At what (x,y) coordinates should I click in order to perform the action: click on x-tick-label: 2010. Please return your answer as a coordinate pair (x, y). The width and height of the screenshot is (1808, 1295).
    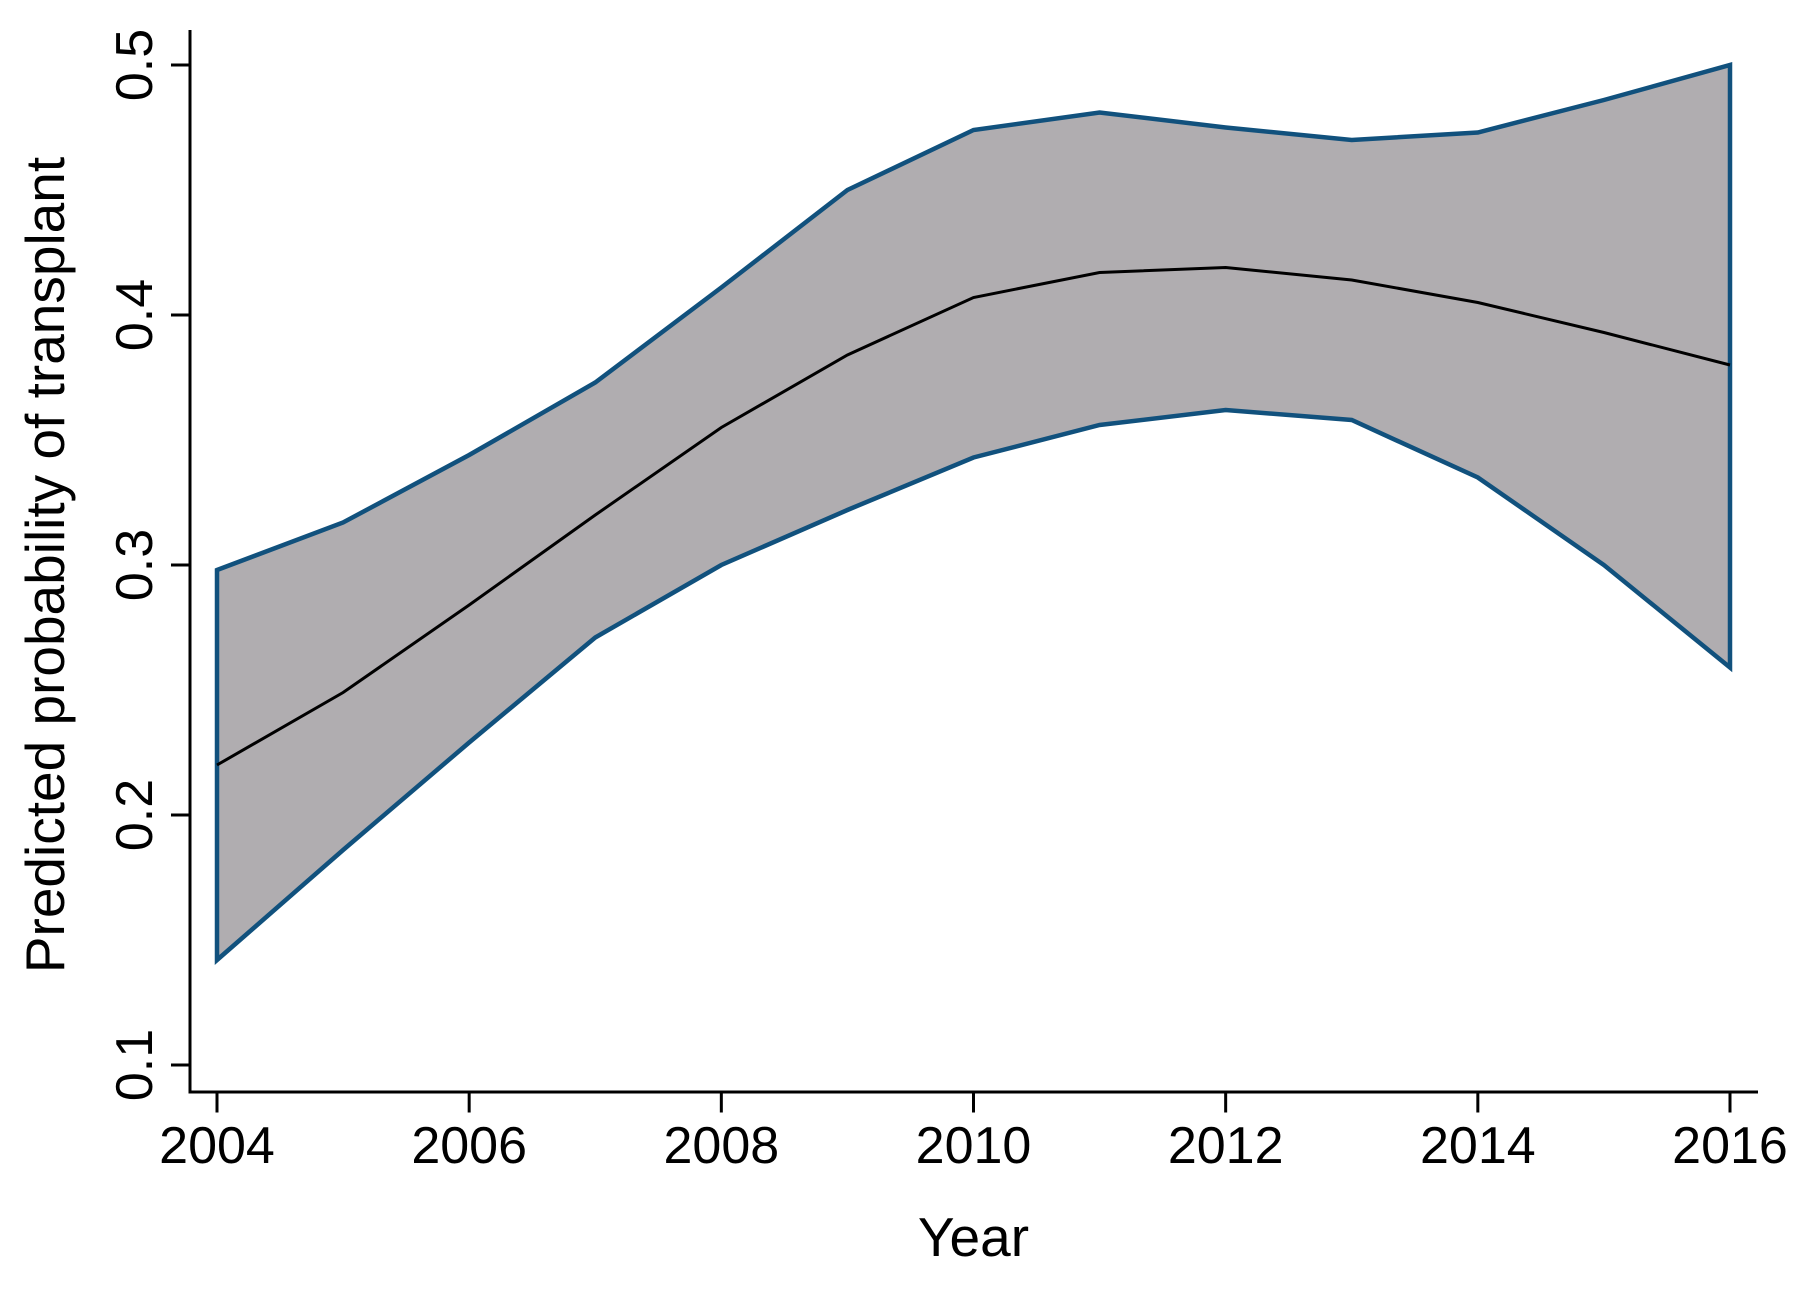
    Looking at the image, I should click on (974, 1146).